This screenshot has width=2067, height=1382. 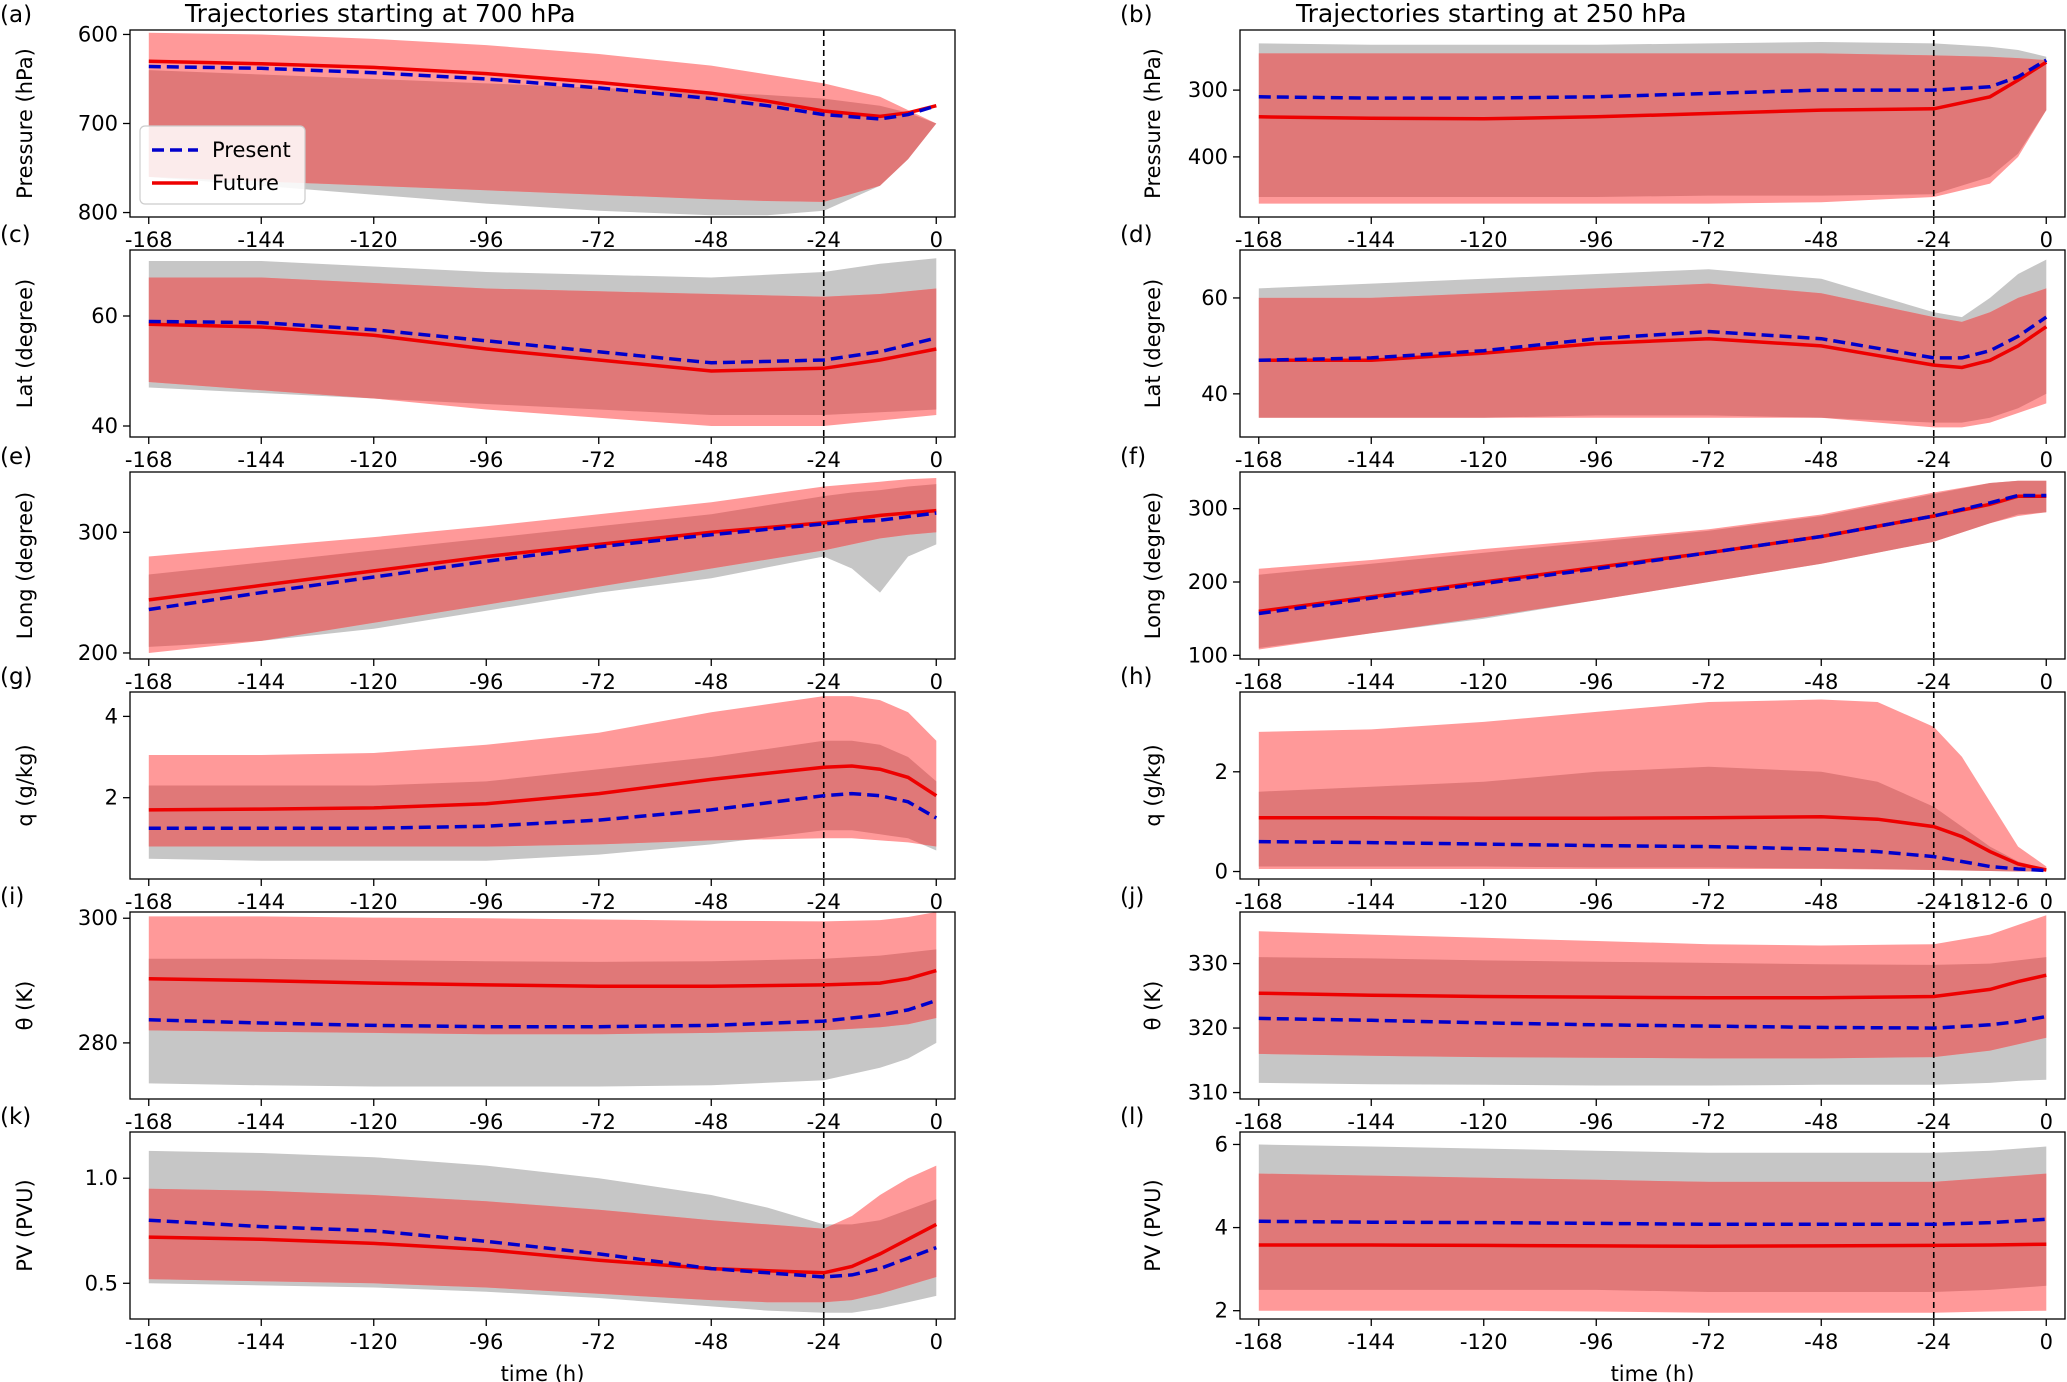 I want to click on panel-label: (l), so click(x=1132, y=1117).